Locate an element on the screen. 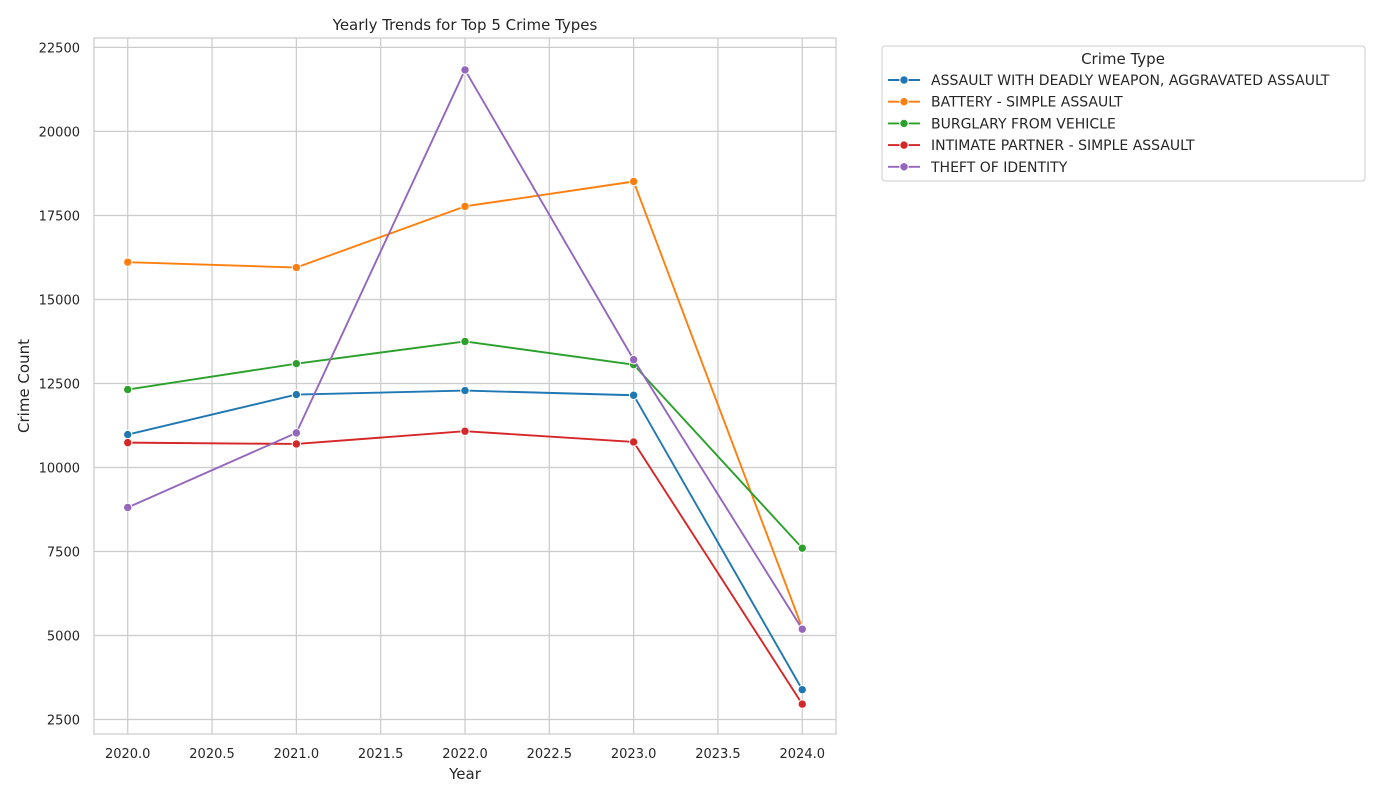  y-tick-label: 20000 is located at coordinates (59, 132).